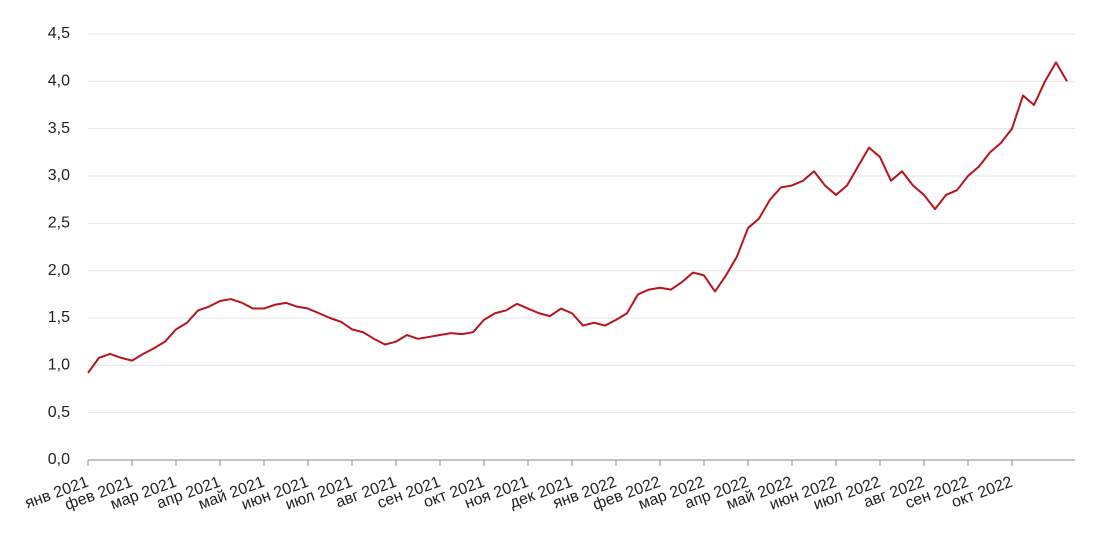 The image size is (1100, 534). Describe the element at coordinates (59, 175) in the screenshot. I see `y-tick-label: 3,0` at that location.